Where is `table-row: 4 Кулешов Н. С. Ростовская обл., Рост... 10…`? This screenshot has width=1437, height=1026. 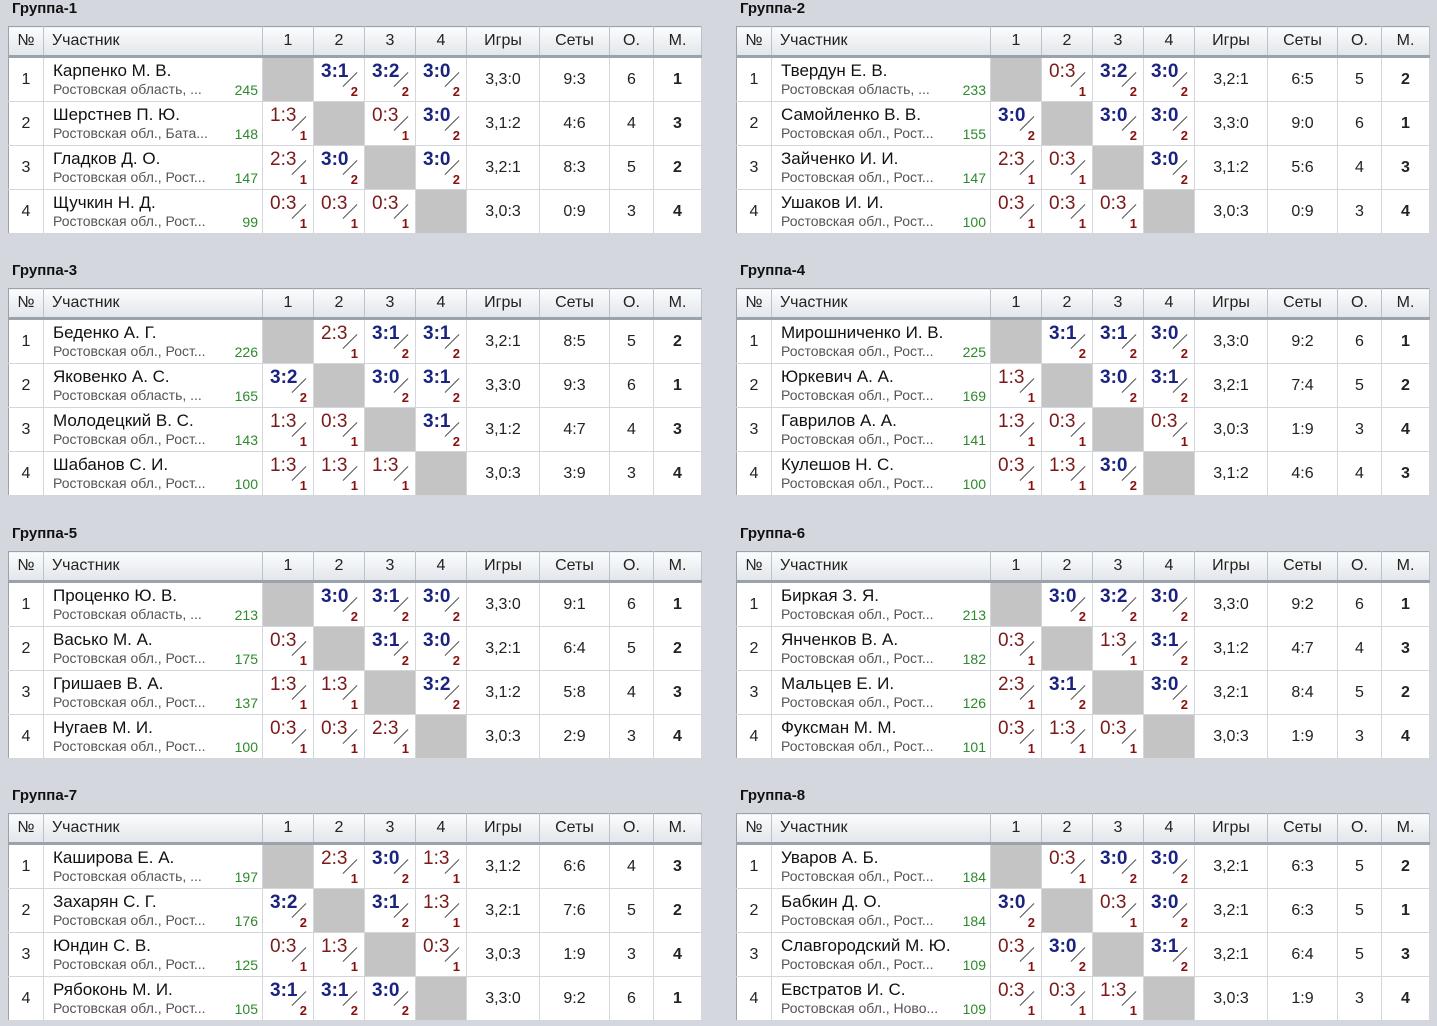
table-row: 4 Кулешов Н. С. Ростовская обл., Рост... 10… is located at coordinates (1083, 473).